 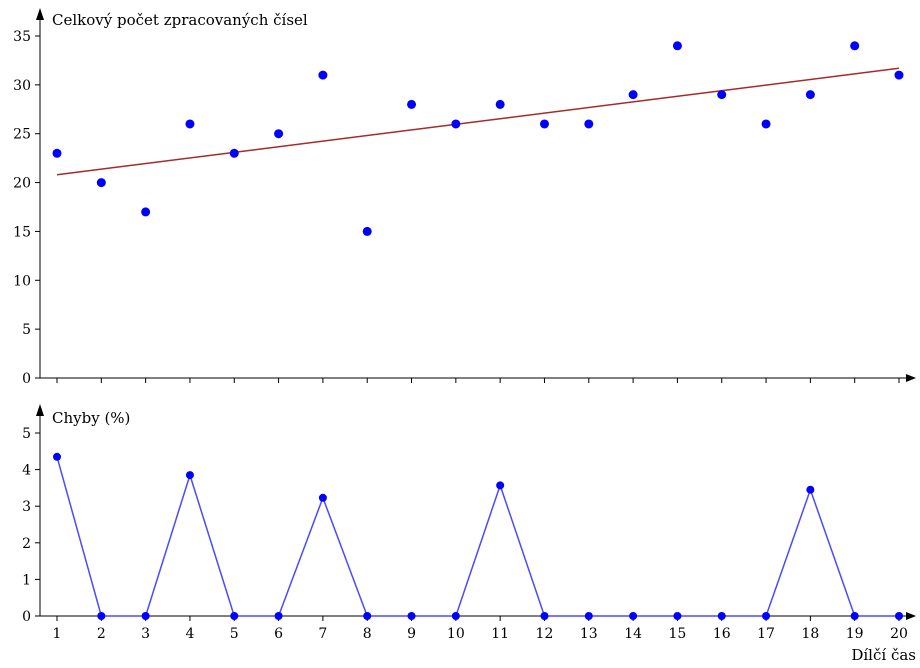 I want to click on x-tick-label: 6, so click(x=278, y=634).